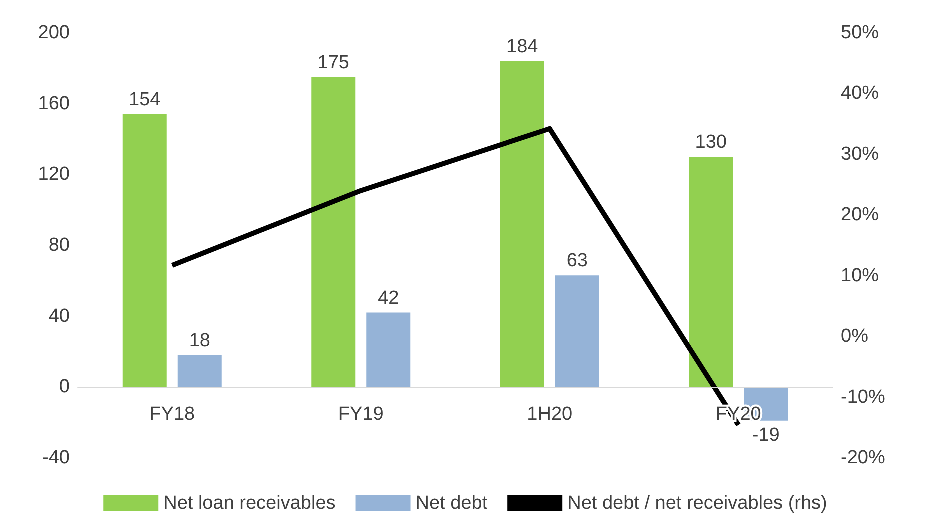  What do you see at coordinates (54, 103) in the screenshot?
I see `y-tick-label: 160` at bounding box center [54, 103].